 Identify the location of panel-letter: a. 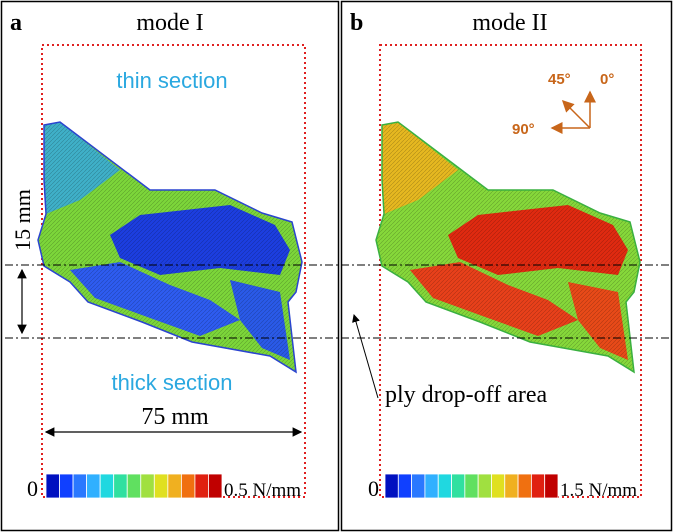
(16, 23).